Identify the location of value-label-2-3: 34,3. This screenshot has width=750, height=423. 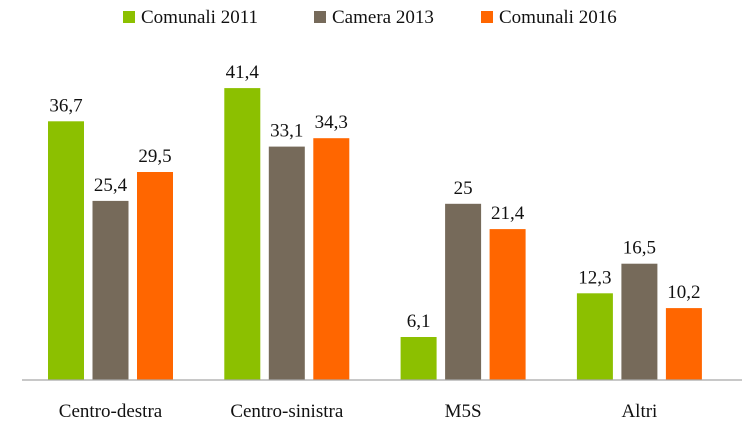
(331, 122).